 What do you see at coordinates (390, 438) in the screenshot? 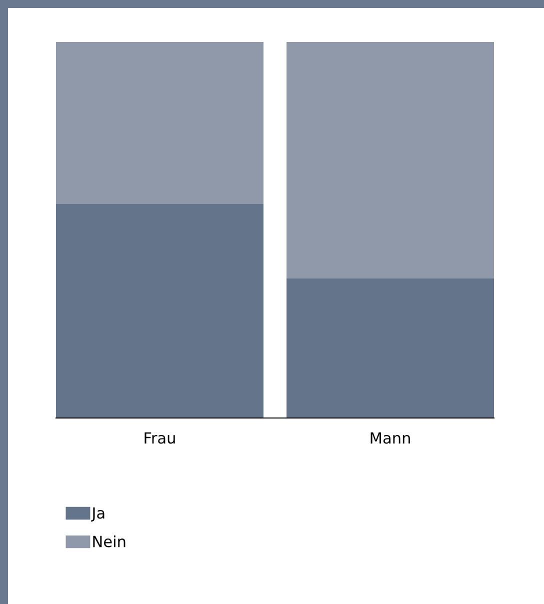
I see `x-tick-label: Mann` at bounding box center [390, 438].